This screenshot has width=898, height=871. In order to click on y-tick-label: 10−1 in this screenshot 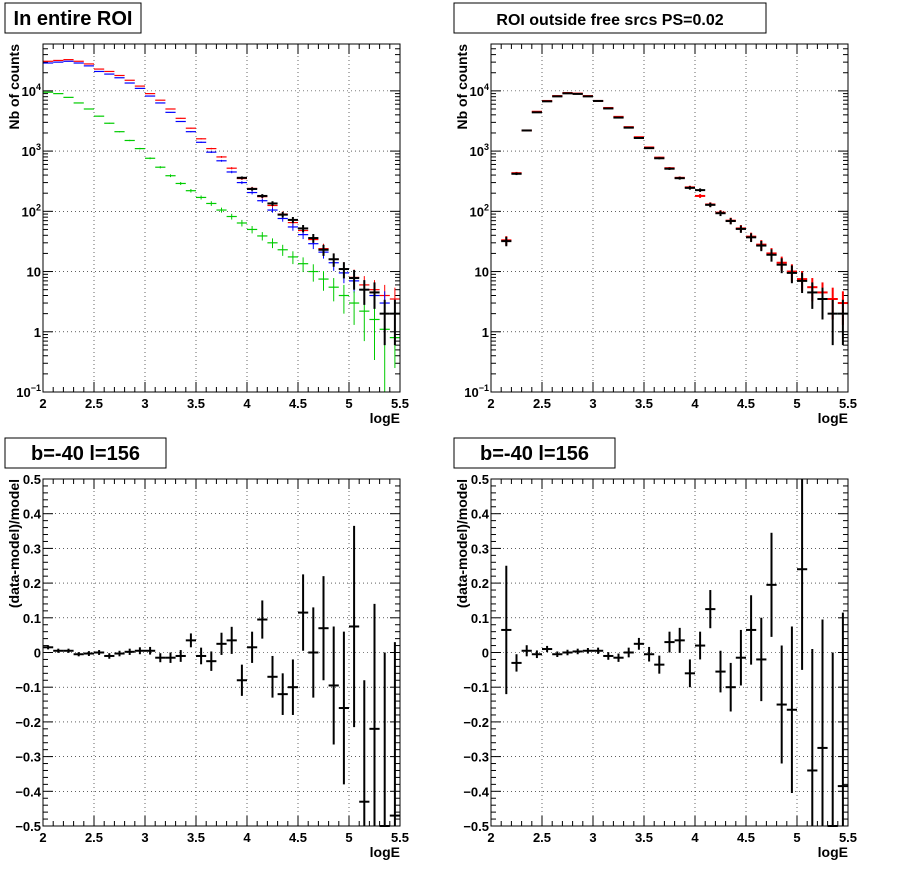, I will do `click(28, 391)`.